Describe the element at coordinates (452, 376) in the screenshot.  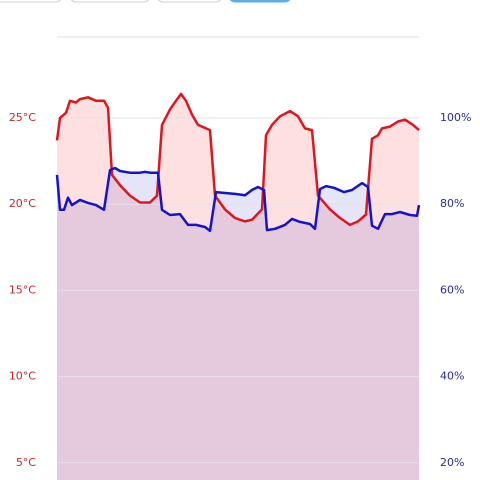
I see `y2-tick-label: 40%` at that location.